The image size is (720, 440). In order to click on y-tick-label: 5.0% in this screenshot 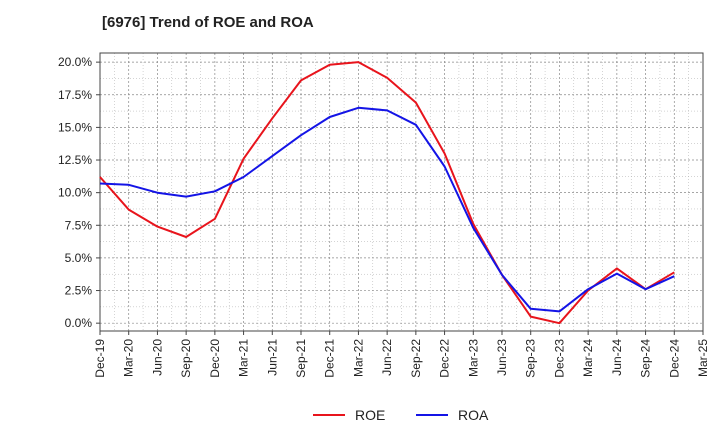, I will do `click(79, 258)`.